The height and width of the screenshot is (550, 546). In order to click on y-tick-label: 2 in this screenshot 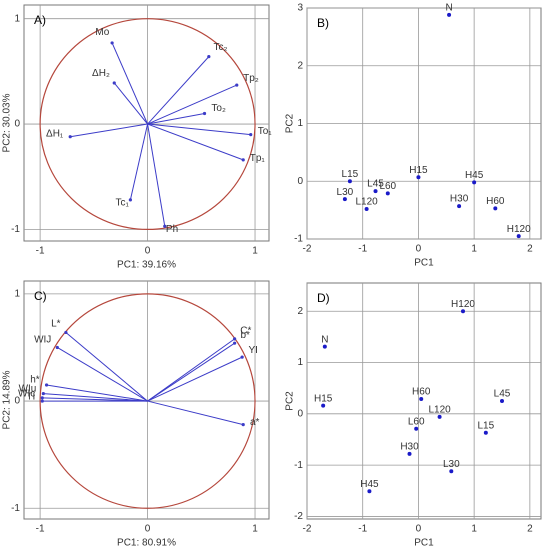, I will do `click(300, 311)`.